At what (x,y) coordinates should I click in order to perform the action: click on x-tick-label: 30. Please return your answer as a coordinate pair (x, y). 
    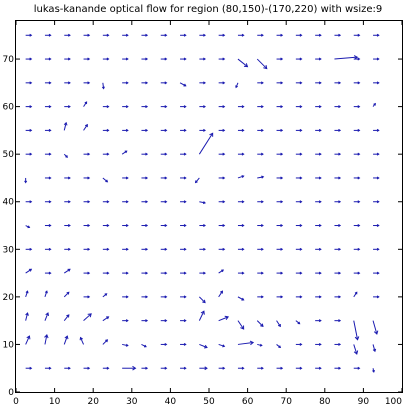
    Looking at the image, I should click on (132, 402).